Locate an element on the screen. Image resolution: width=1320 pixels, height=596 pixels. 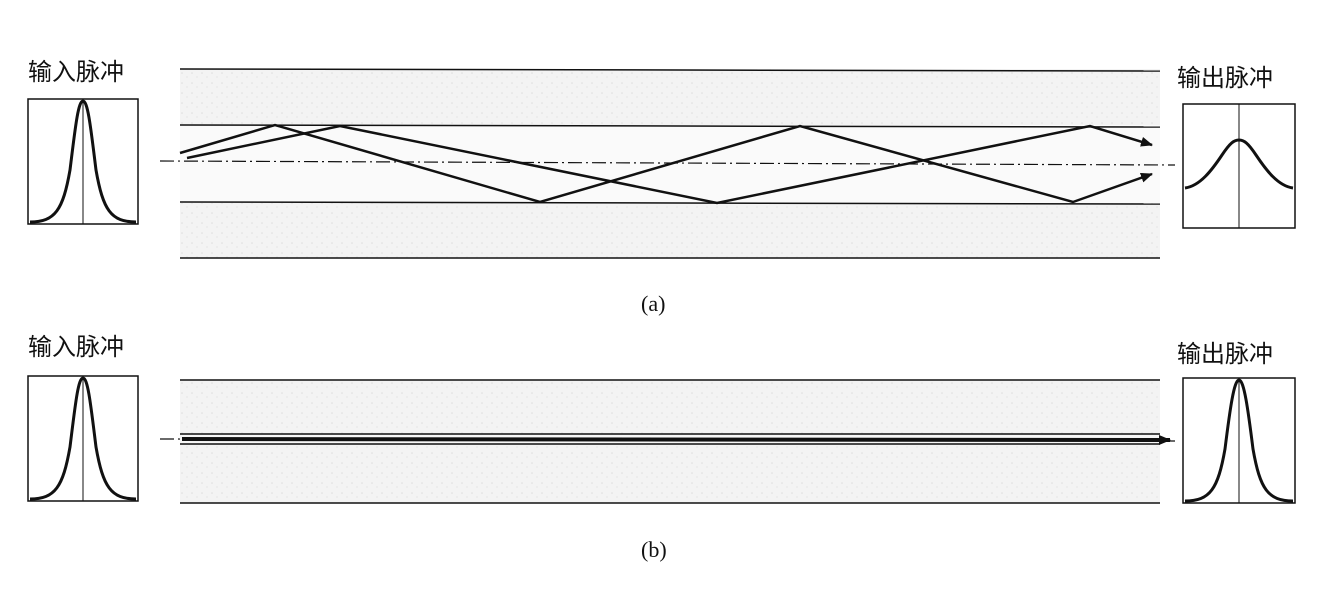
fiber-b-cladding-bottom is located at coordinates (670, 473).